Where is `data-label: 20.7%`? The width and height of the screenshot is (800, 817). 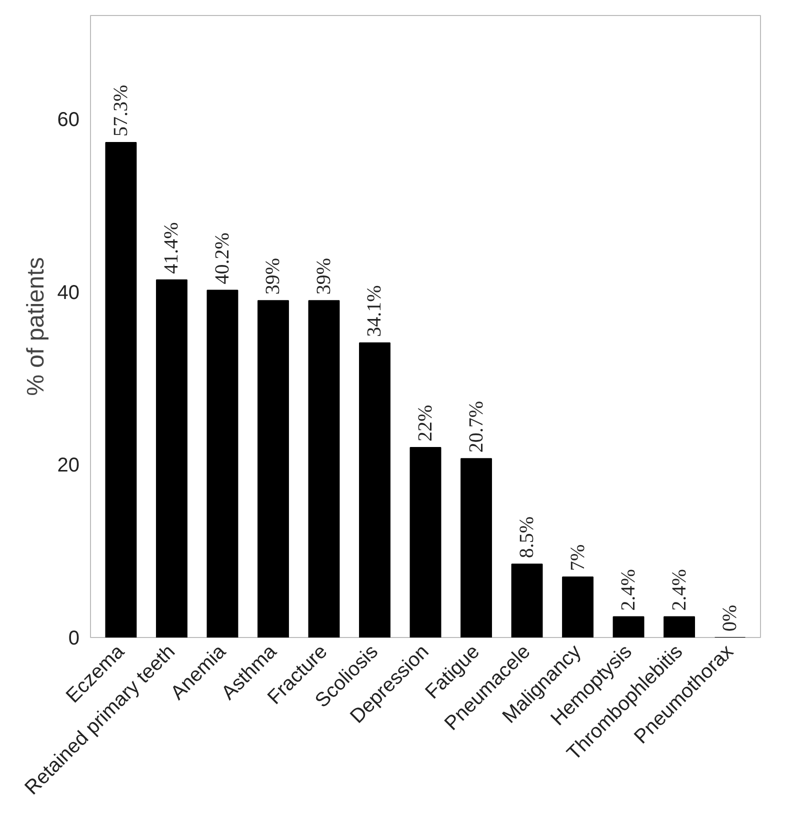 data-label: 20.7% is located at coordinates (476, 427).